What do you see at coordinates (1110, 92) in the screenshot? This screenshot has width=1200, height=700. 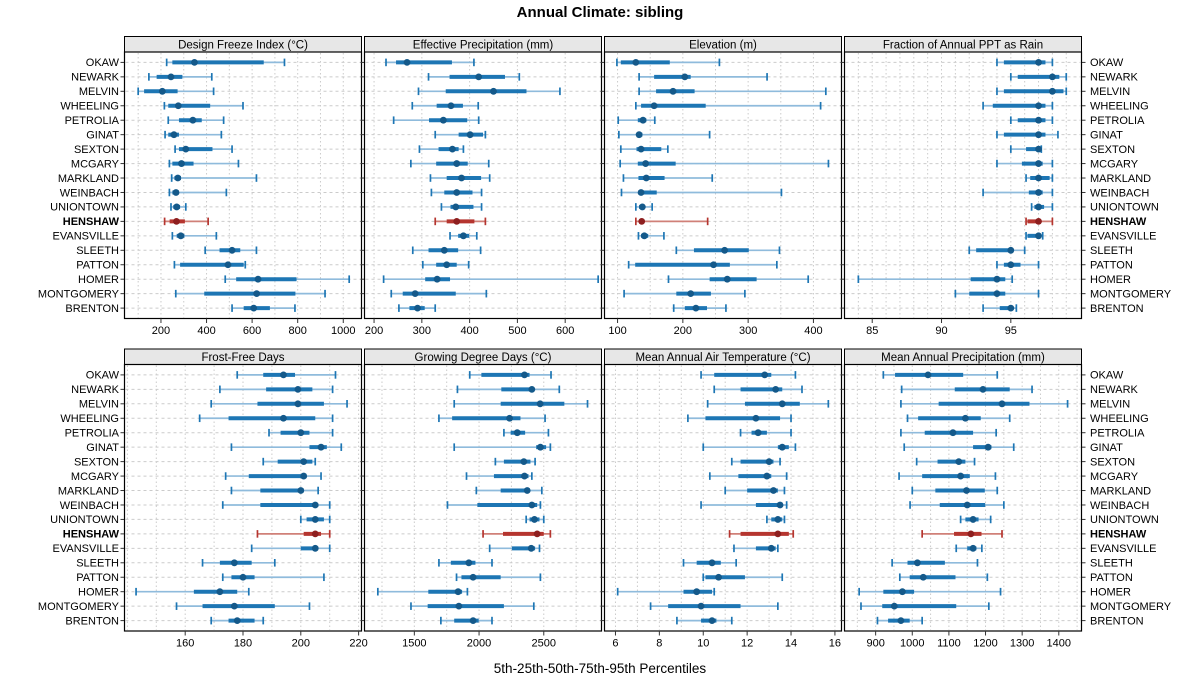 I see `station-label-right: MELVIN` at bounding box center [1110, 92].